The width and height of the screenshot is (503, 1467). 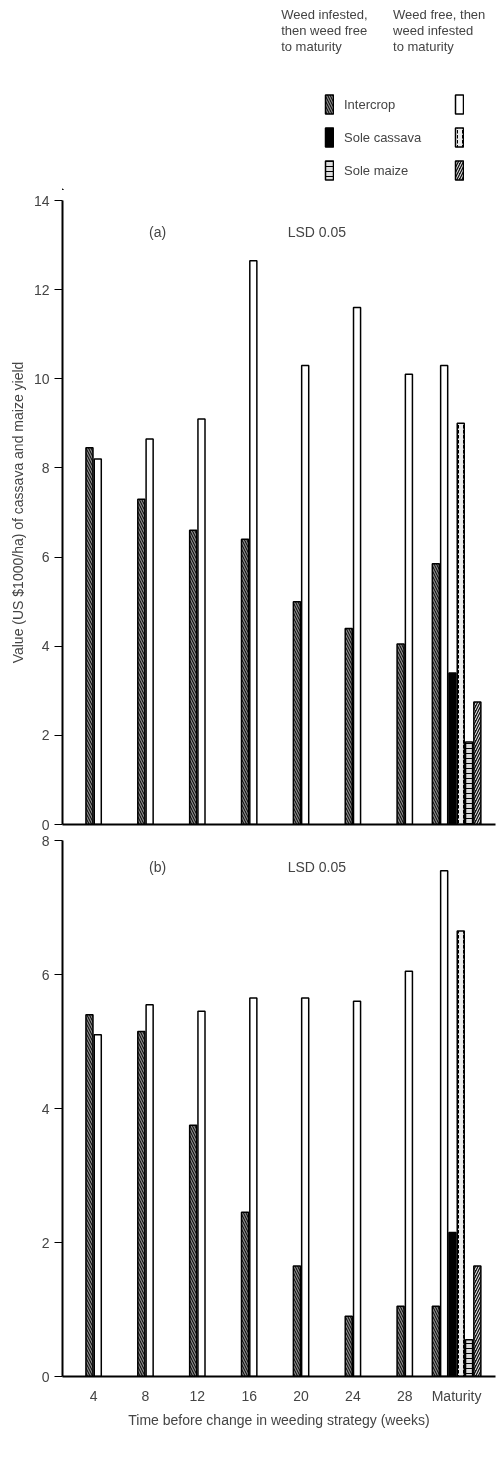 What do you see at coordinates (324, 30) in the screenshot?
I see `text: Weed infested, then weed free to maturity` at bounding box center [324, 30].